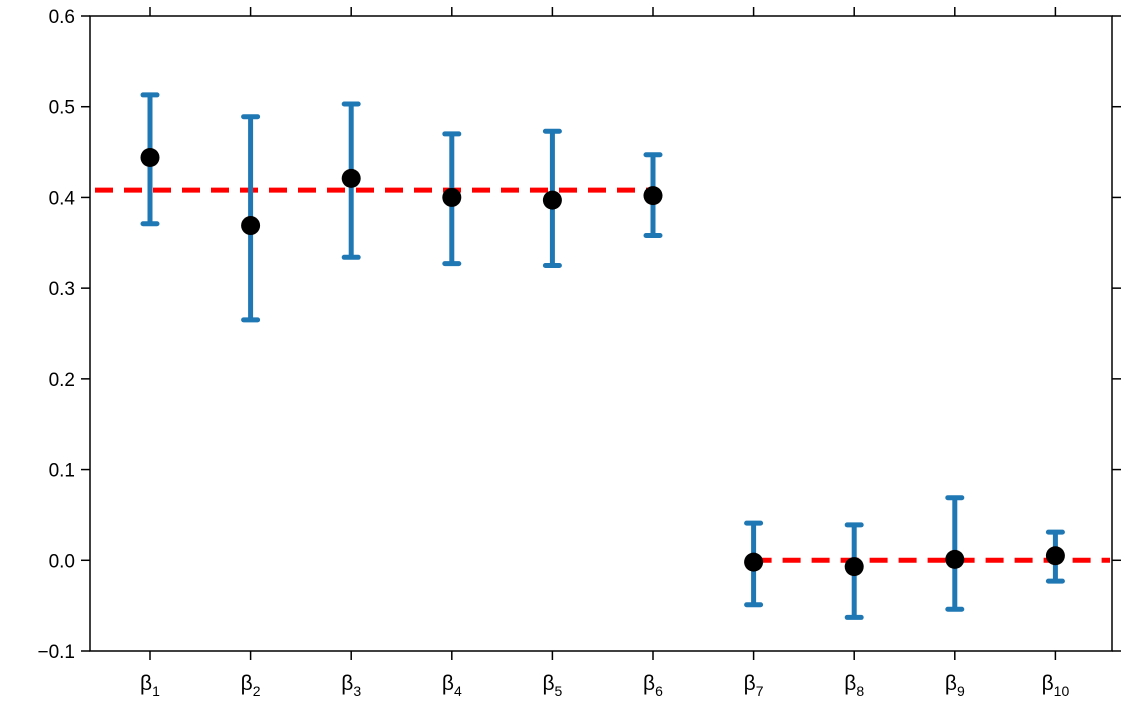  Describe the element at coordinates (62, 561) in the screenshot. I see `y-tick-label: 0.0` at that location.